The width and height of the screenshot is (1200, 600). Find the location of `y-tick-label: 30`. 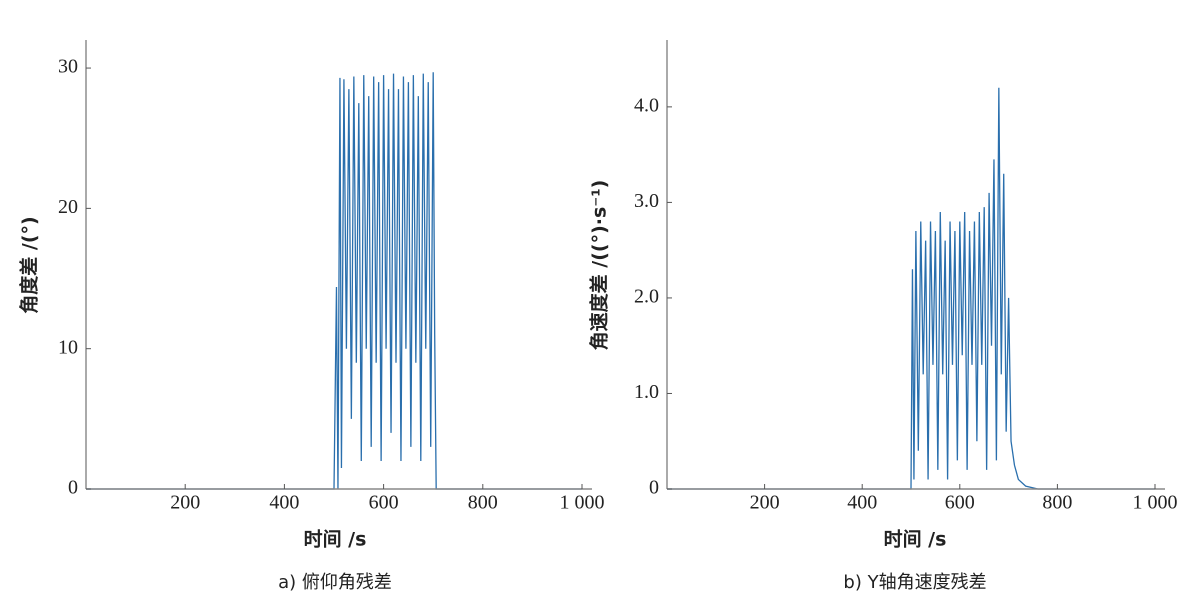

y-tick-label: 30 is located at coordinates (68, 67).